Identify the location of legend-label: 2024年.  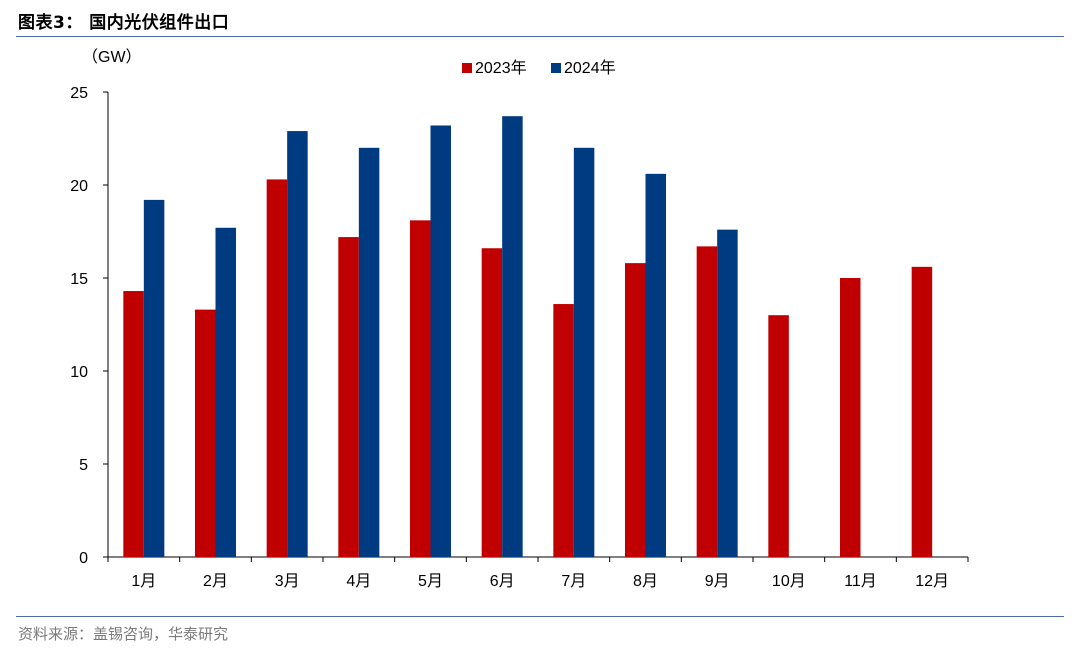
(590, 68).